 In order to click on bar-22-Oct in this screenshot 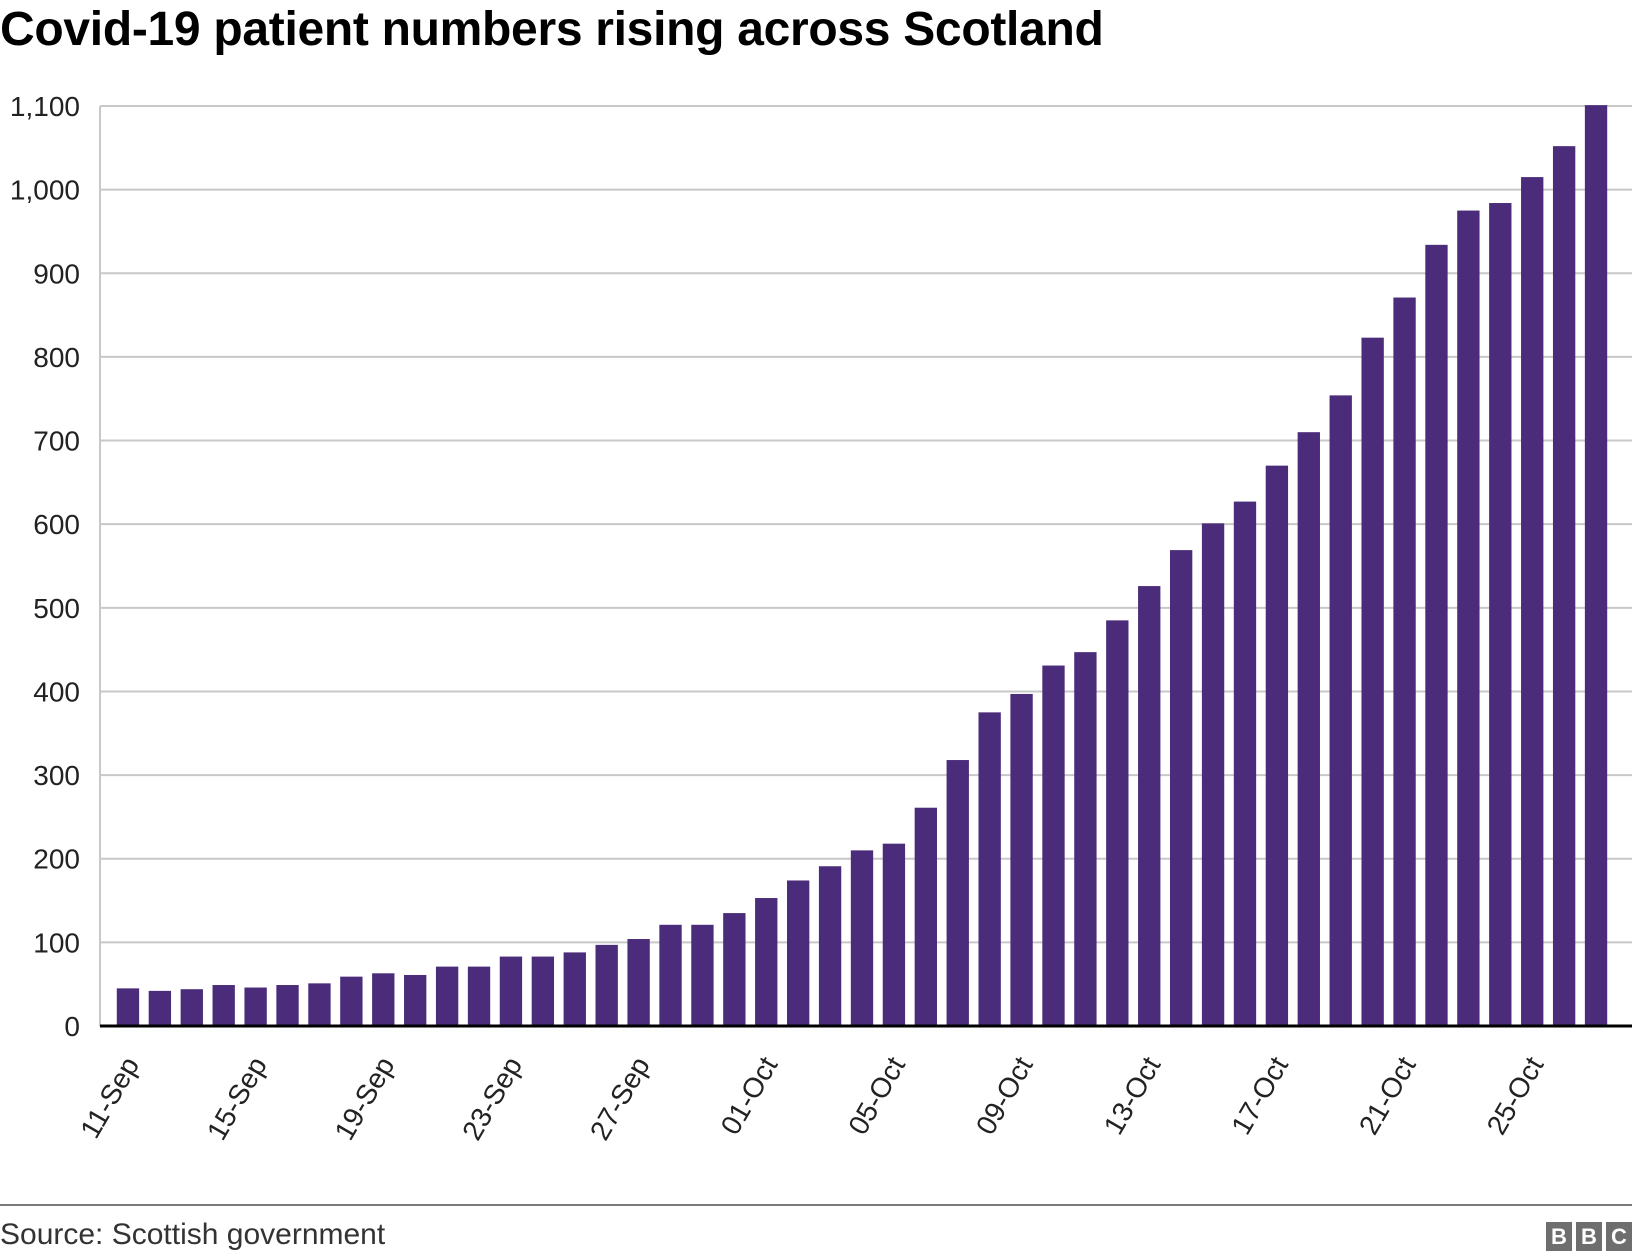, I will do `click(1436, 635)`.